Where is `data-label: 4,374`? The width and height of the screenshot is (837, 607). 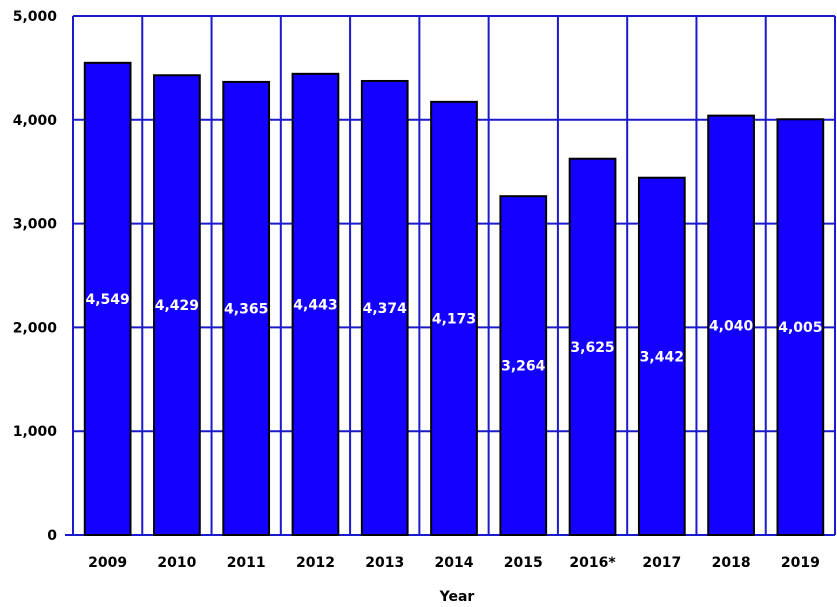
data-label: 4,374 is located at coordinates (385, 309).